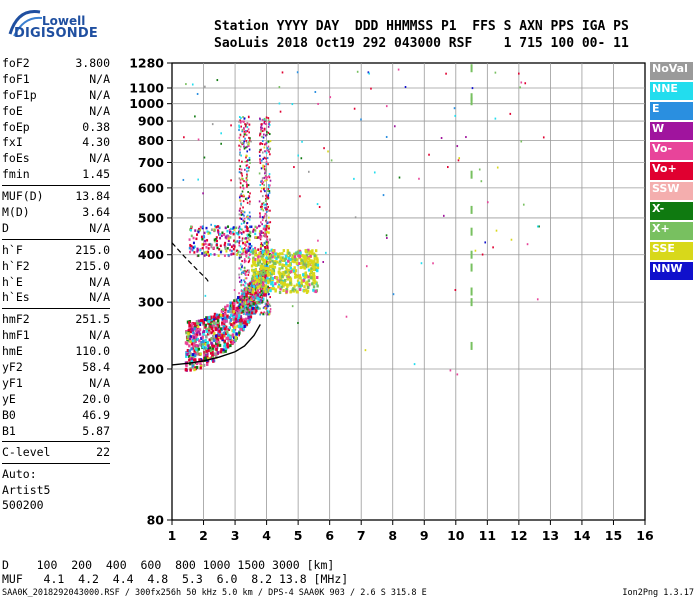 This screenshot has height=600, width=700. Describe the element at coordinates (56, 251) in the screenshot. I see `param-row: h`F 215.0` at that location.